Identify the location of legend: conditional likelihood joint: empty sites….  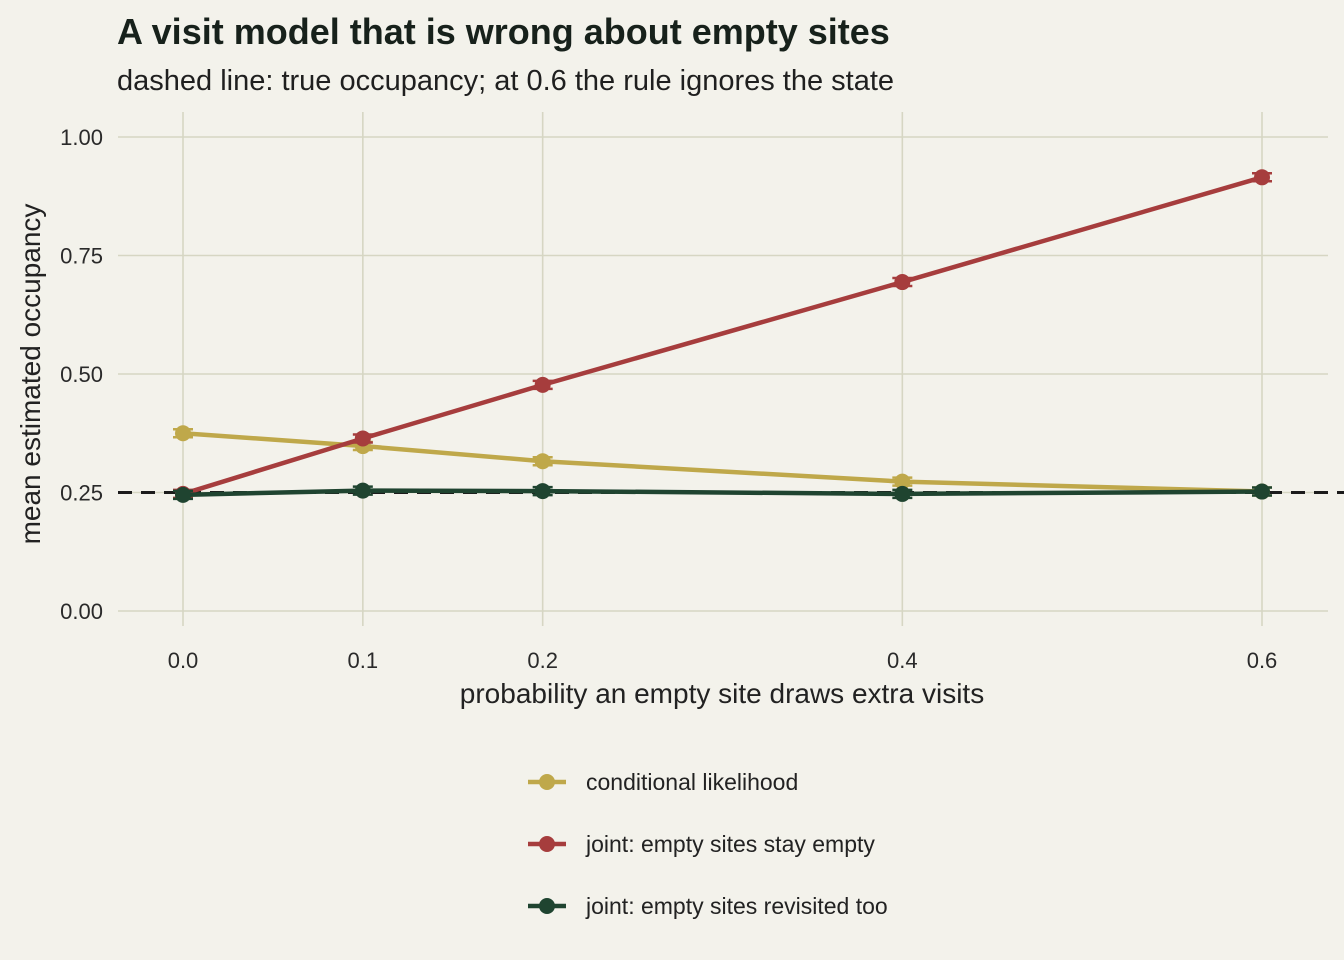
(708, 844).